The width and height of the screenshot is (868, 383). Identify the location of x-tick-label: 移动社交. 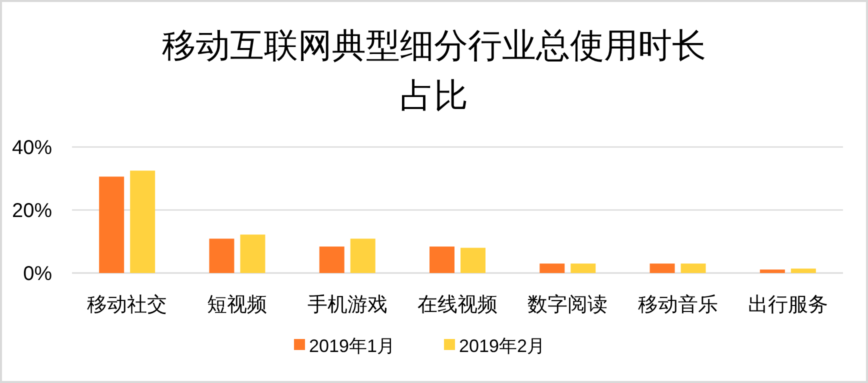
(127, 304).